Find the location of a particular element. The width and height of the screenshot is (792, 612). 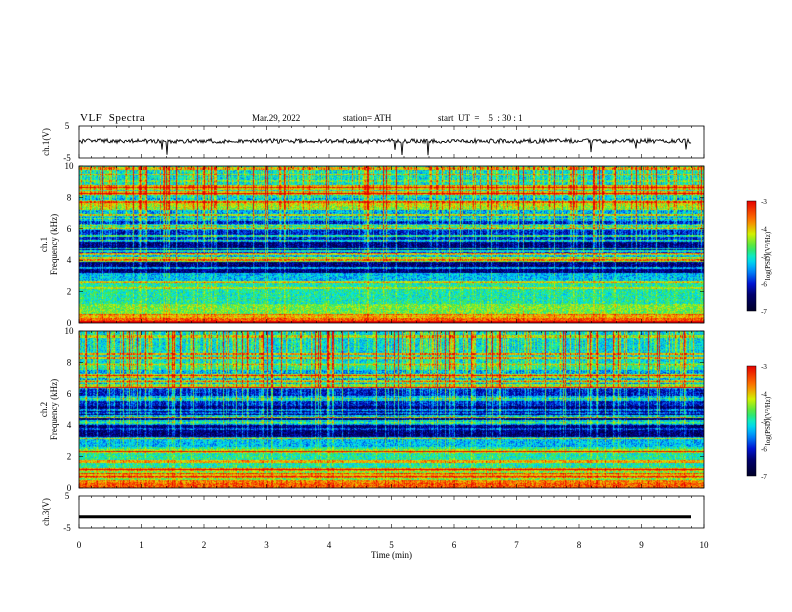

s1-colorbar-tick: -5 is located at coordinates (764, 257).